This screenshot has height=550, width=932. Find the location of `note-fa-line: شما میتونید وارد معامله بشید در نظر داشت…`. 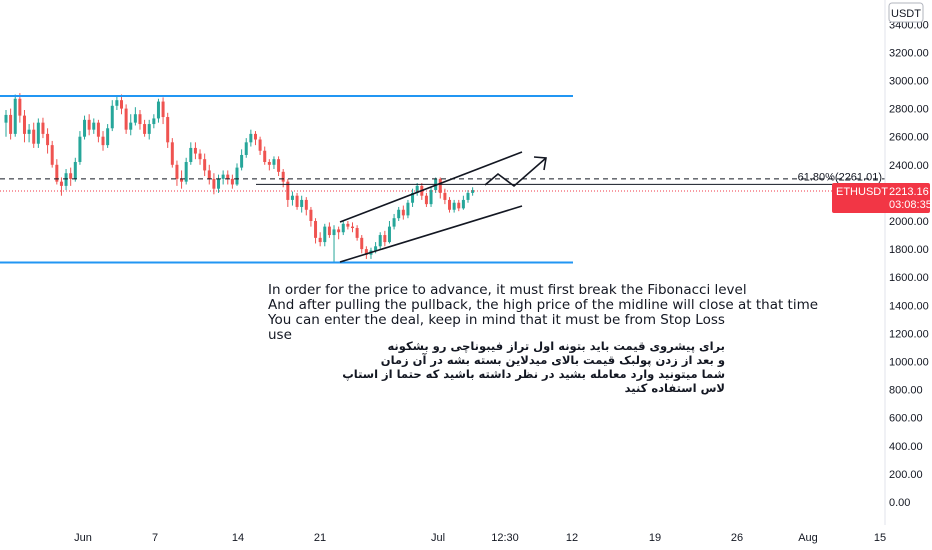

note-fa-line: شما میتونید وارد معامله بشید در نظر داشت… is located at coordinates (533, 374).